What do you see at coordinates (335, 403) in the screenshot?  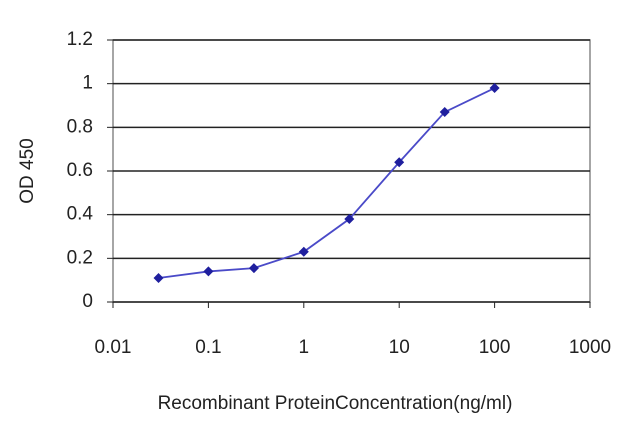 I see `x-axis-label: Recombinant ProteinConcentration(ng/ml)` at bounding box center [335, 403].